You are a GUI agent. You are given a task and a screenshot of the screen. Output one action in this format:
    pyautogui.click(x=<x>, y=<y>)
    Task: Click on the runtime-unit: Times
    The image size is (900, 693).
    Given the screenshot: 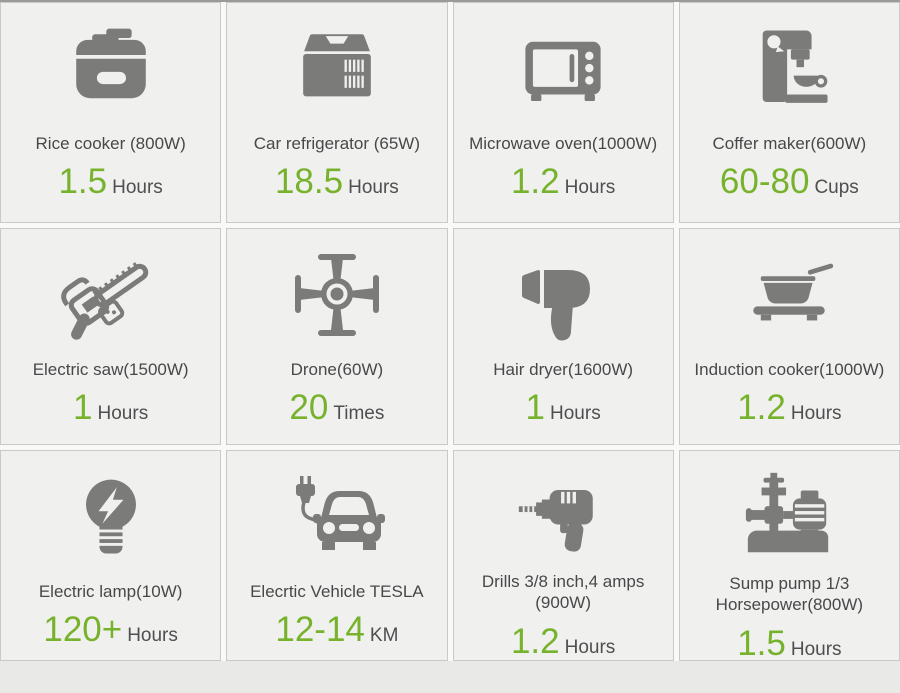 What is the action you would take?
    pyautogui.click(x=359, y=414)
    